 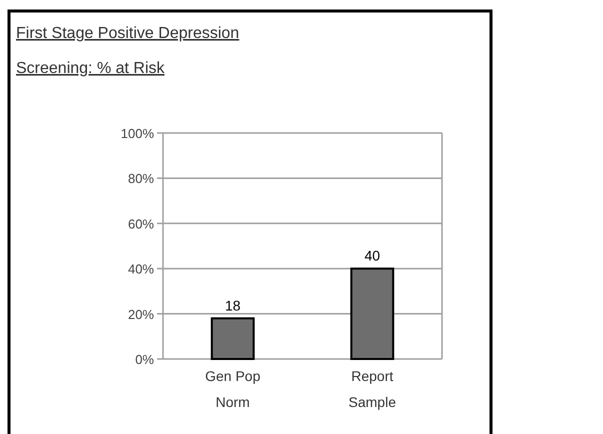 What do you see at coordinates (372, 256) in the screenshot?
I see `data-label: 40` at bounding box center [372, 256].